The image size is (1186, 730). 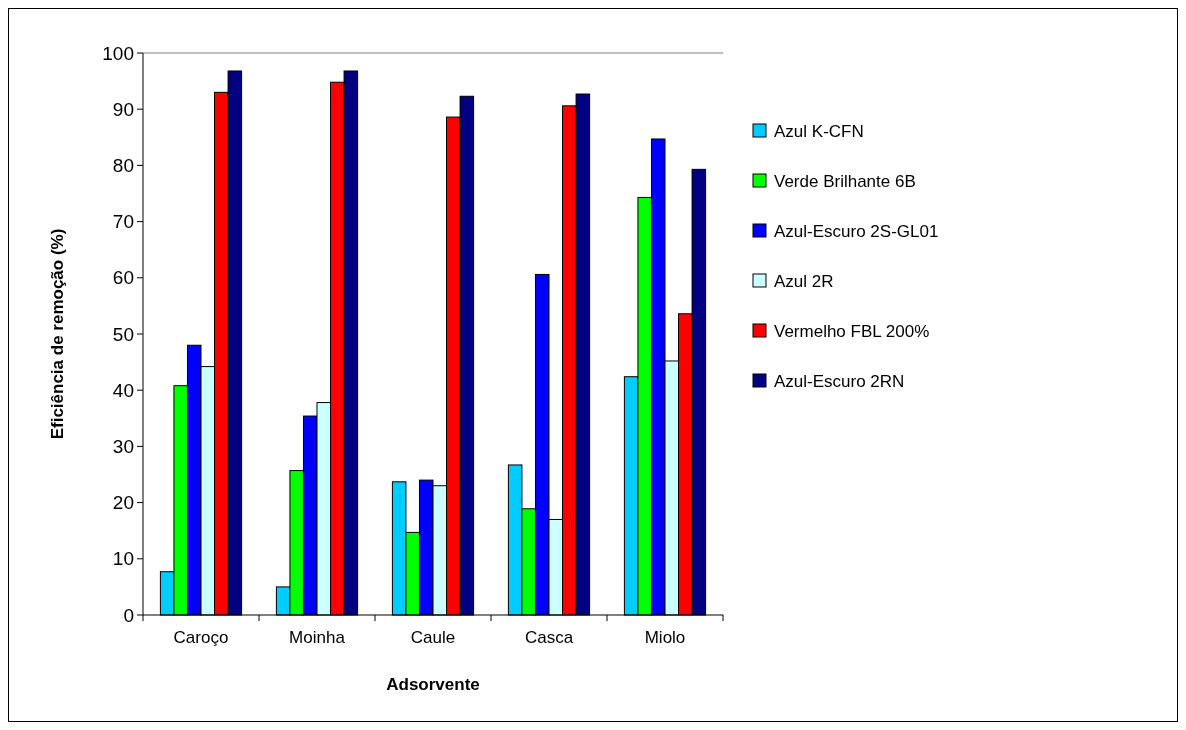 What do you see at coordinates (123, 166) in the screenshot?
I see `y-tick-label: 80` at bounding box center [123, 166].